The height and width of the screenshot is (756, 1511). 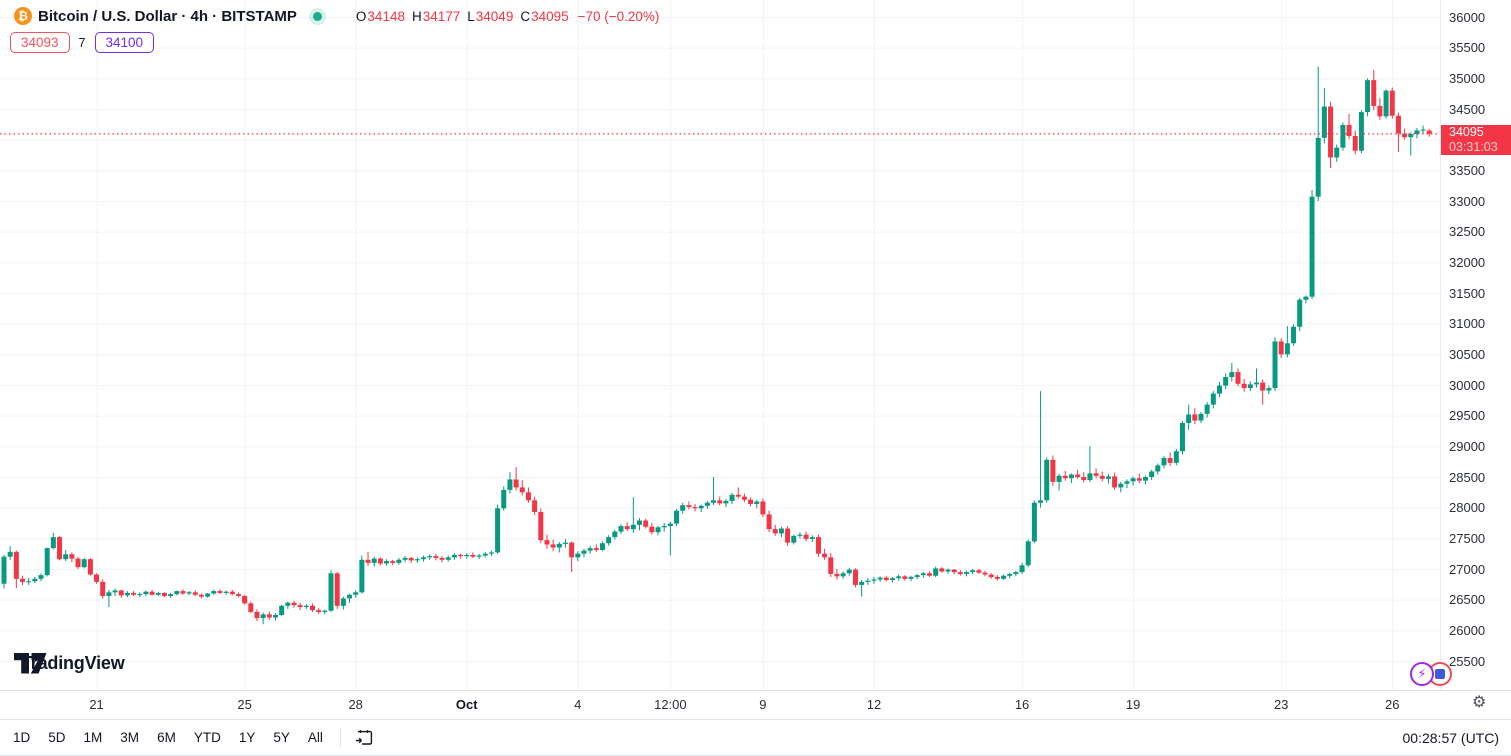 I want to click on range-button-1y: 1Y, so click(x=247, y=737).